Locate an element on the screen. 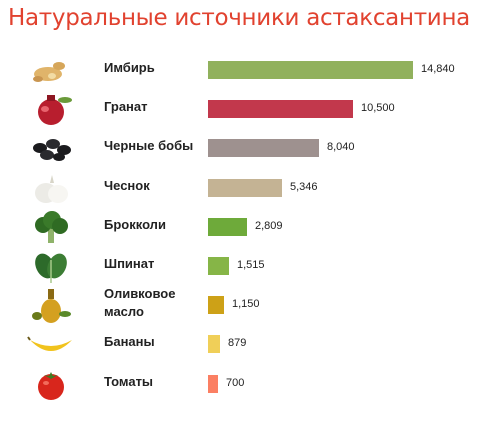 The width and height of the screenshot is (480, 422). category-label-line: Брокколи is located at coordinates (135, 224).